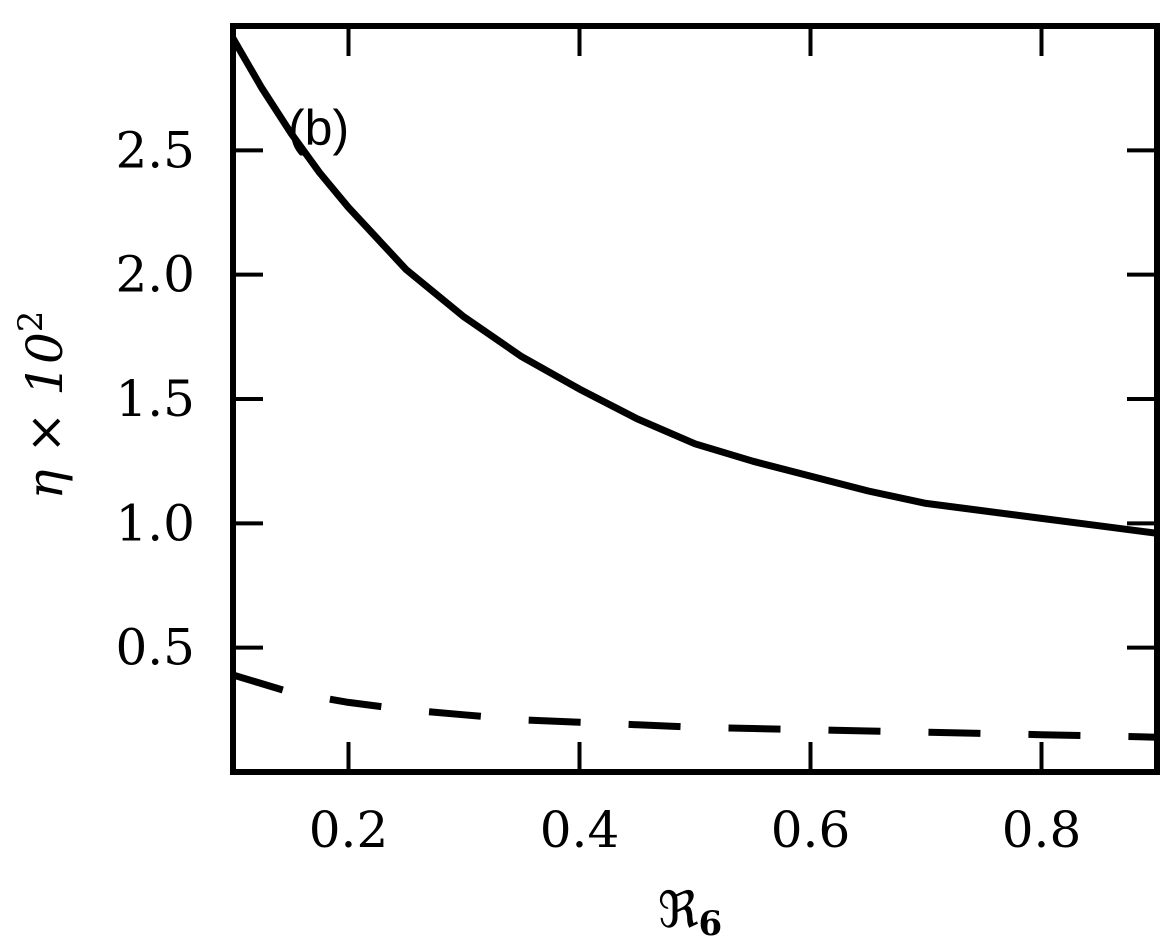 This screenshot has width=1169, height=944. What do you see at coordinates (155, 150) in the screenshot?
I see `y-tick-label: 2.5` at bounding box center [155, 150].